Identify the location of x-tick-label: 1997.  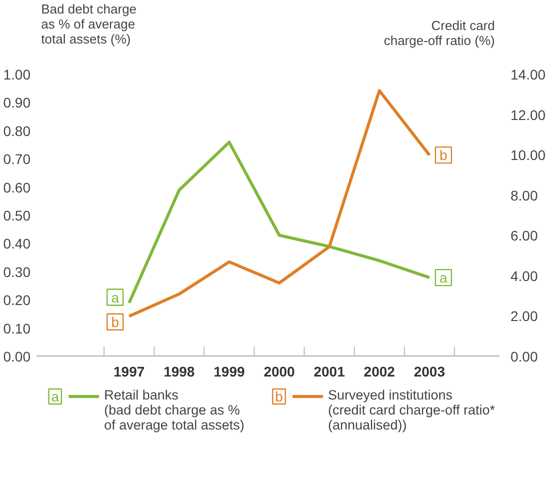
(129, 372).